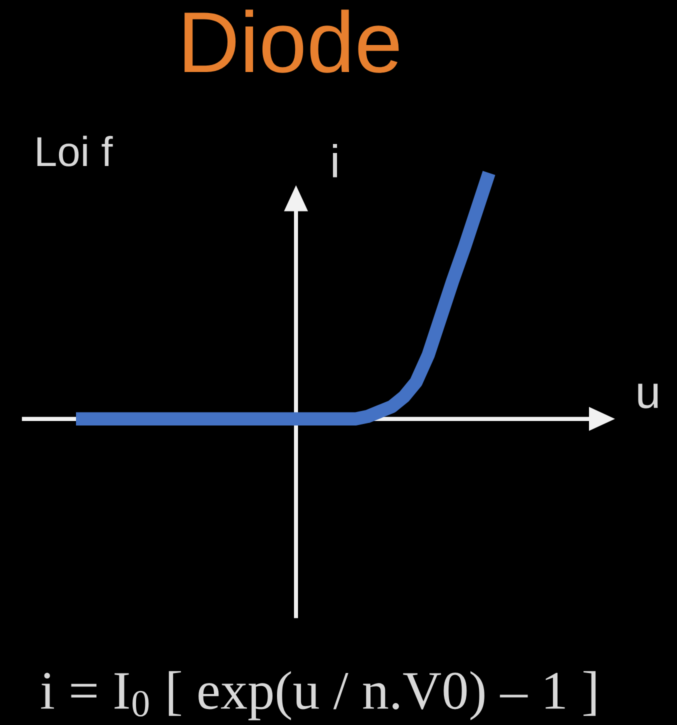 Image resolution: width=677 pixels, height=725 pixels. I want to click on text: i = I$_{0}$ [ exp(u / n.V0) – 1 ], so click(318, 695).